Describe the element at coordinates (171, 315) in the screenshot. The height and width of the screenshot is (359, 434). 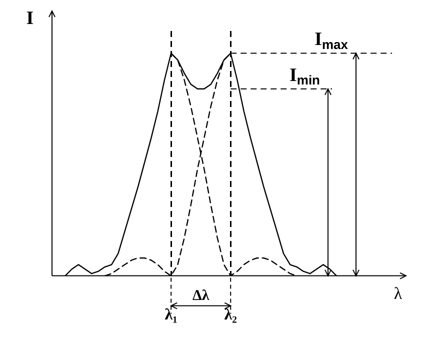
I see `x-tick-label: λ₁` at that location.